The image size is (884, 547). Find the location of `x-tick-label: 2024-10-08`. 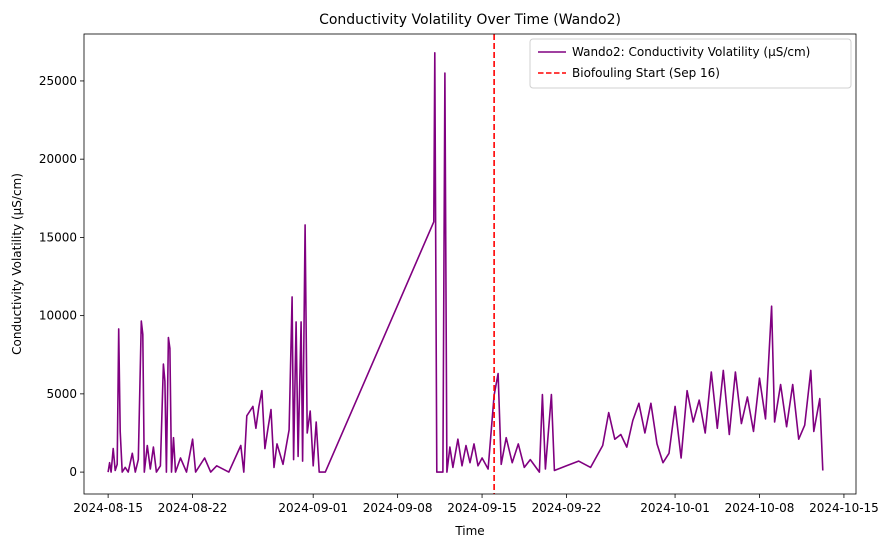

x-tick-label: 2024-10-08 is located at coordinates (760, 508).